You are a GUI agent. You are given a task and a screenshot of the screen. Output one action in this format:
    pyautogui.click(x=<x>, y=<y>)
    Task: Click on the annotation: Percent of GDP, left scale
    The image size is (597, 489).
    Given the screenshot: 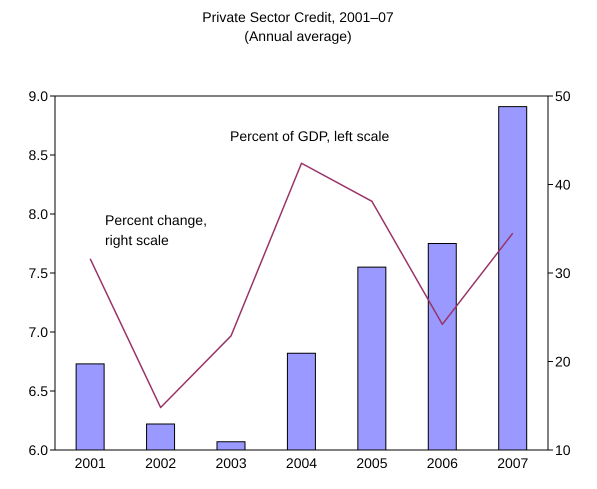 What is the action you would take?
    pyautogui.click(x=310, y=136)
    